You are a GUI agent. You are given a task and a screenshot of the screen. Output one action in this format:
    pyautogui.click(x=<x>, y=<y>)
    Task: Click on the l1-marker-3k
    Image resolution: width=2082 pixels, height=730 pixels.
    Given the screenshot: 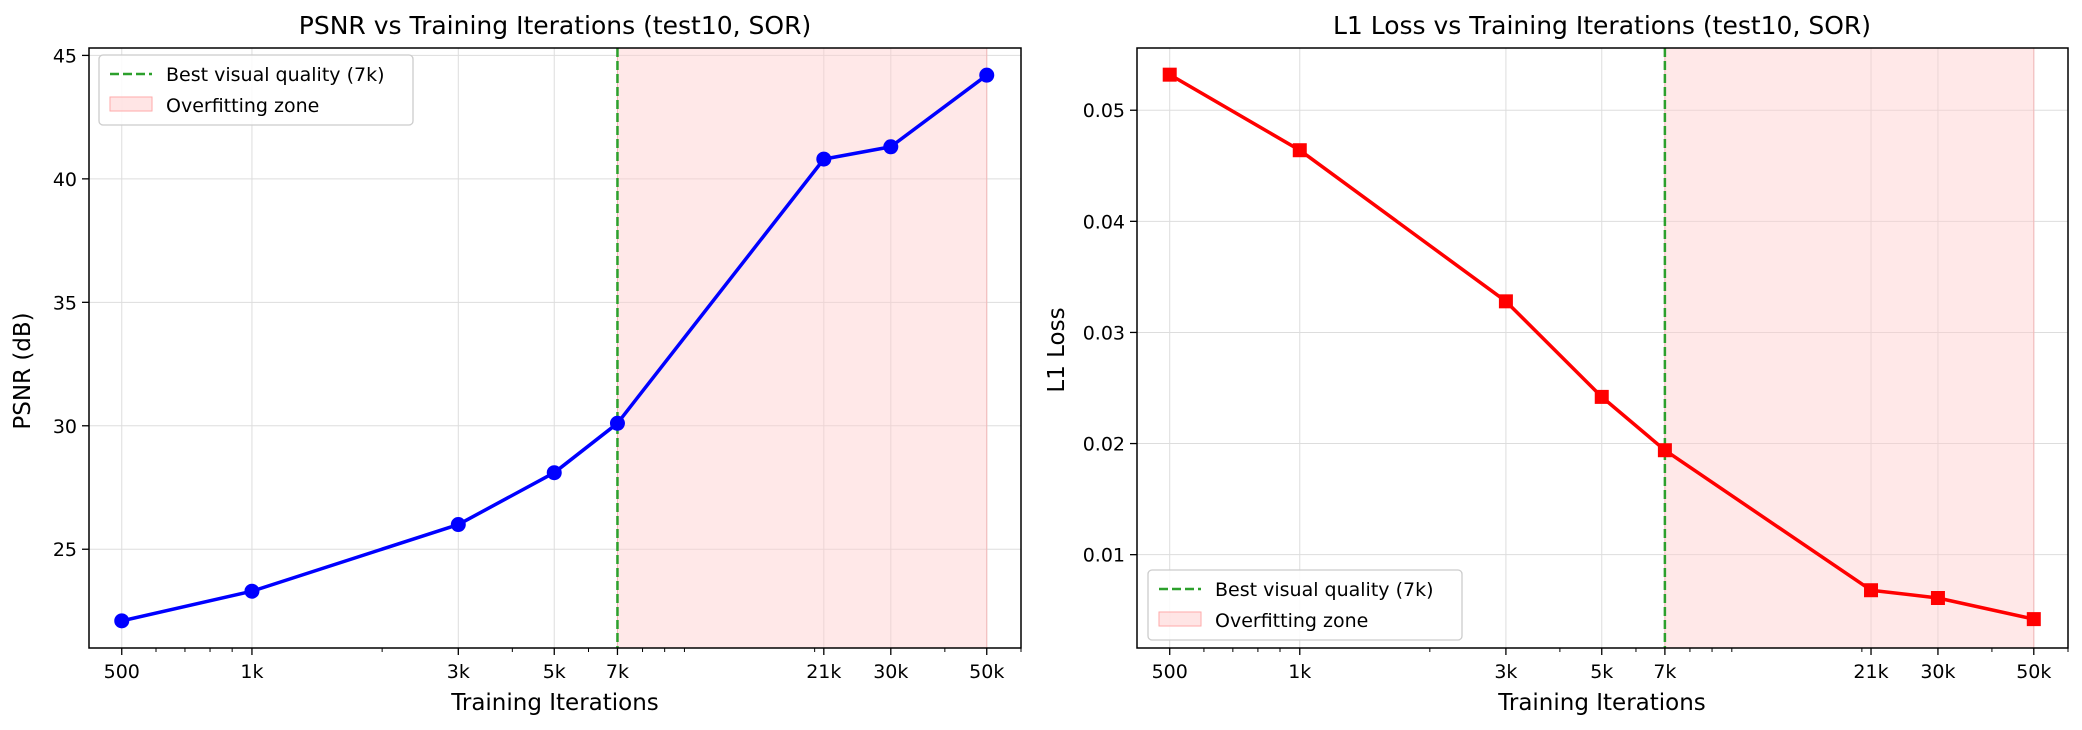 What is the action you would take?
    pyautogui.click(x=1505, y=301)
    